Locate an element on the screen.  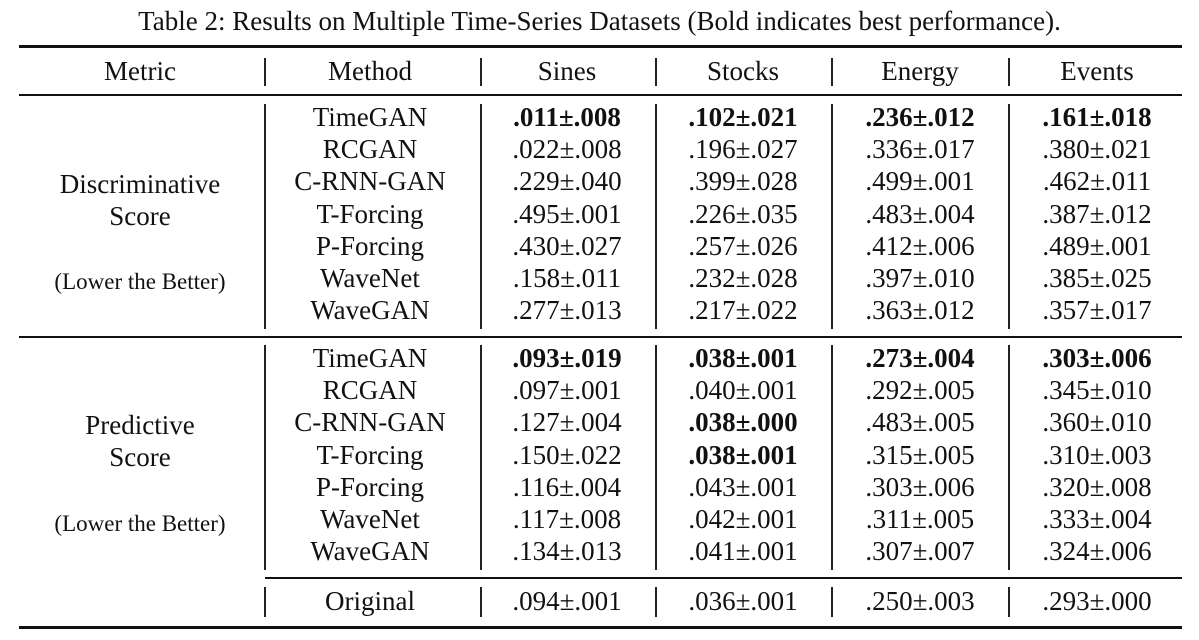
method-cell: WaveNet is located at coordinates (370, 519).